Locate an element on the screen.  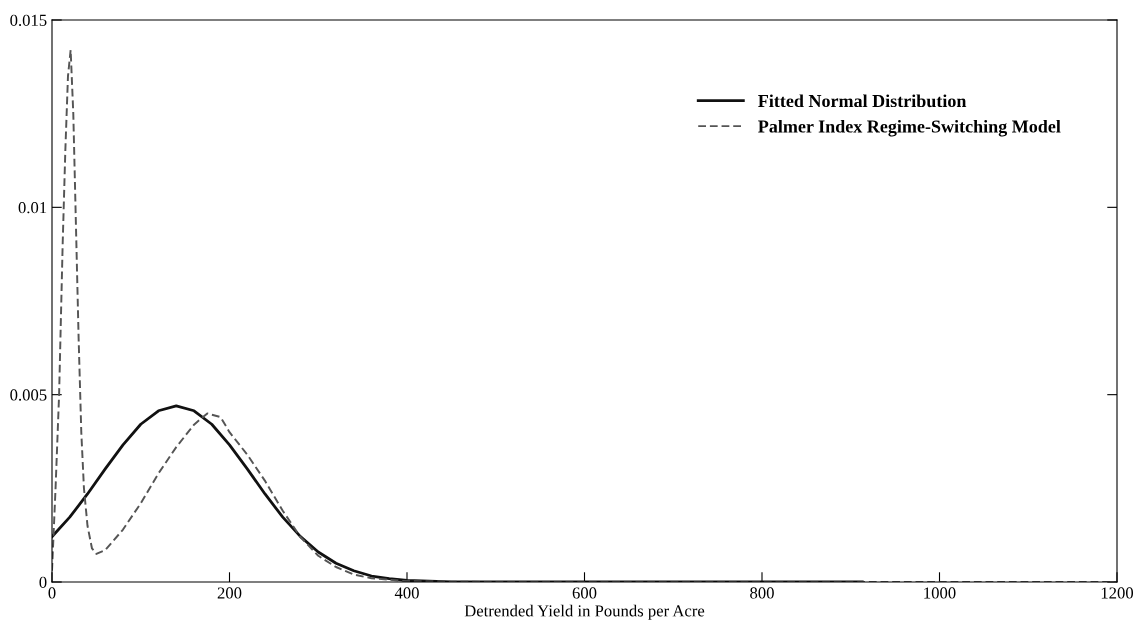
x-tick-label: 600 is located at coordinates (584, 593).